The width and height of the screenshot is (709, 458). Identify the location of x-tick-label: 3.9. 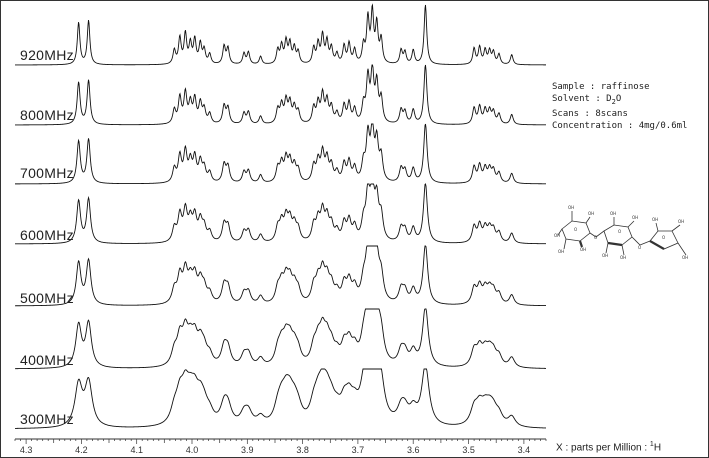
(247, 450).